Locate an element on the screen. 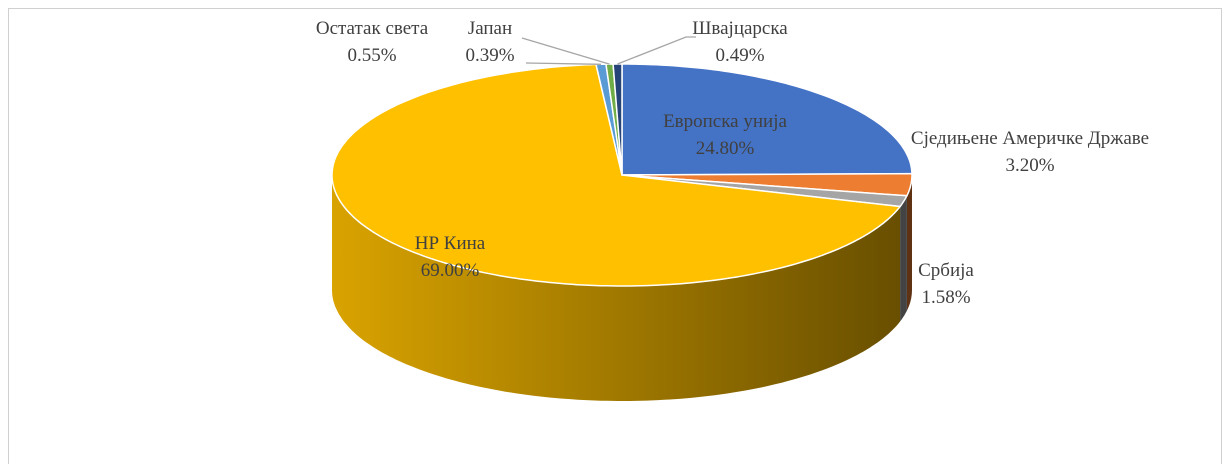 This screenshot has height=464, width=1231. data-label-box: Остатак света 0.55% is located at coordinates (372, 42).